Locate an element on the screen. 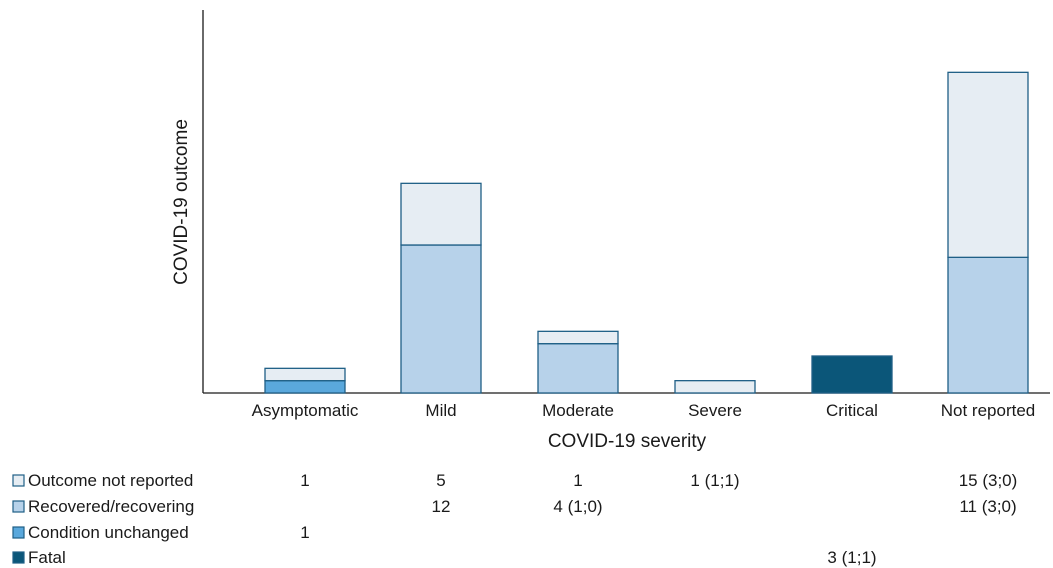 This screenshot has height=568, width=1053. table-cell: 12 is located at coordinates (441, 506).